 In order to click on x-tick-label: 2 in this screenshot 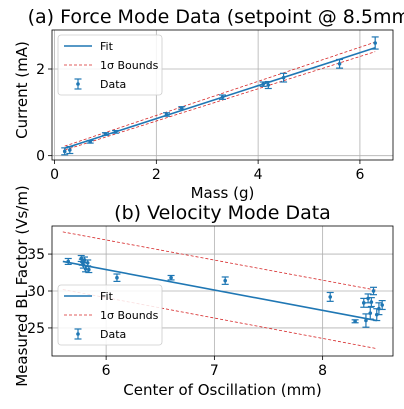, I will do `click(156, 175)`.